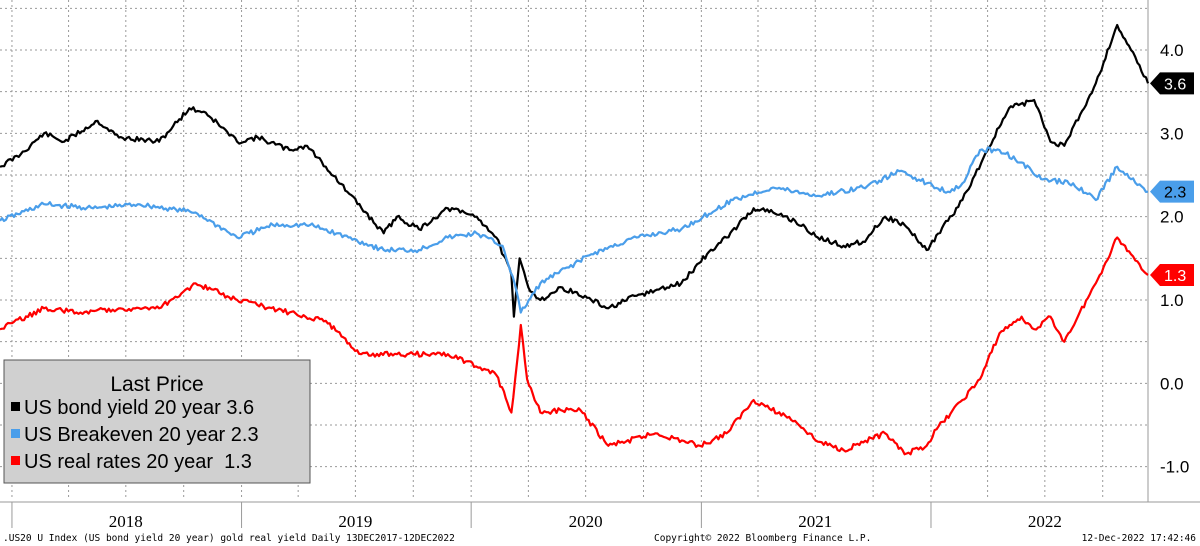 This screenshot has width=1200, height=546. Describe the element at coordinates (1172, 383) in the screenshot. I see `y-tick-label: 0.0` at that location.